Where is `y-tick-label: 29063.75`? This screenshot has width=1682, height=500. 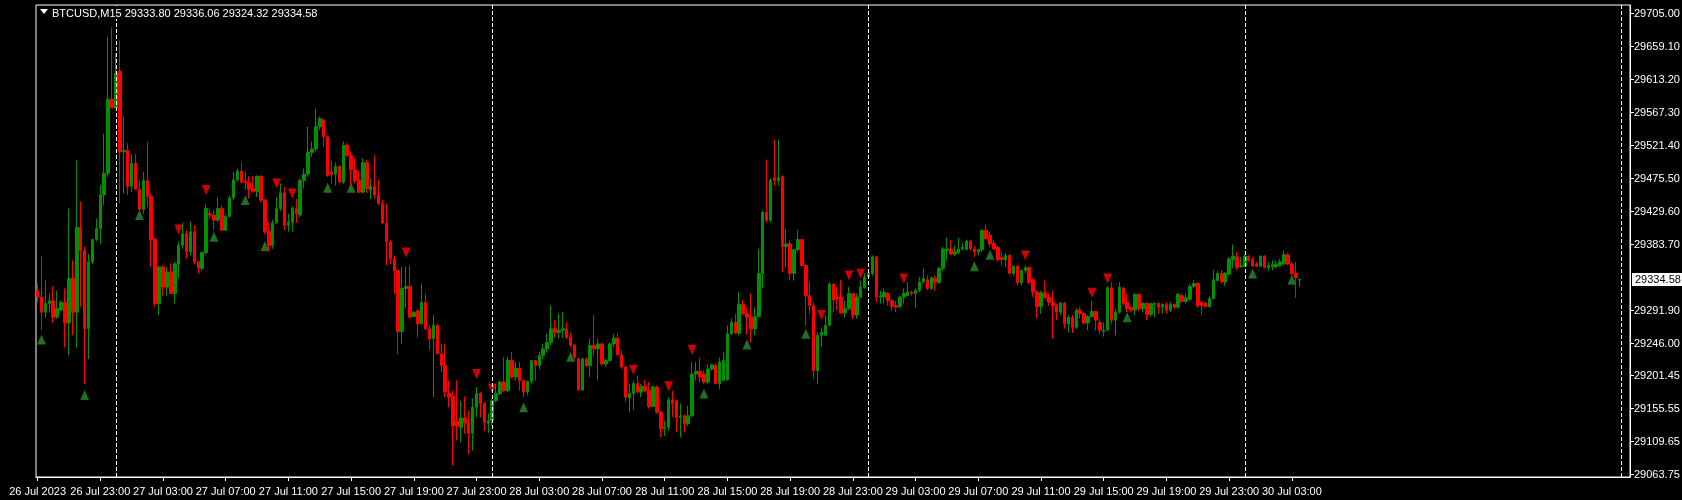
y-tick-label: 29063.75 is located at coordinates (1657, 474).